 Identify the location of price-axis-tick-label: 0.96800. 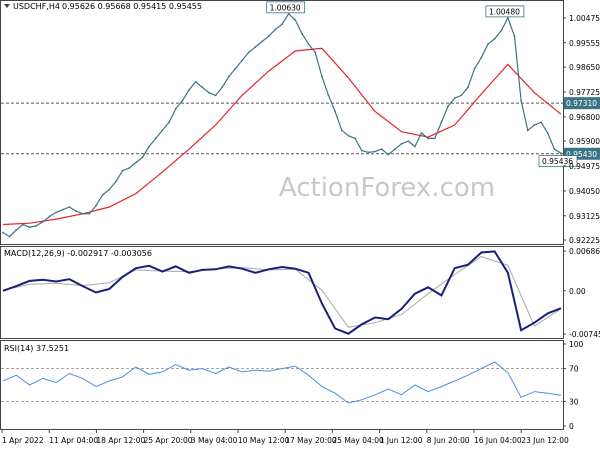
(584, 117).